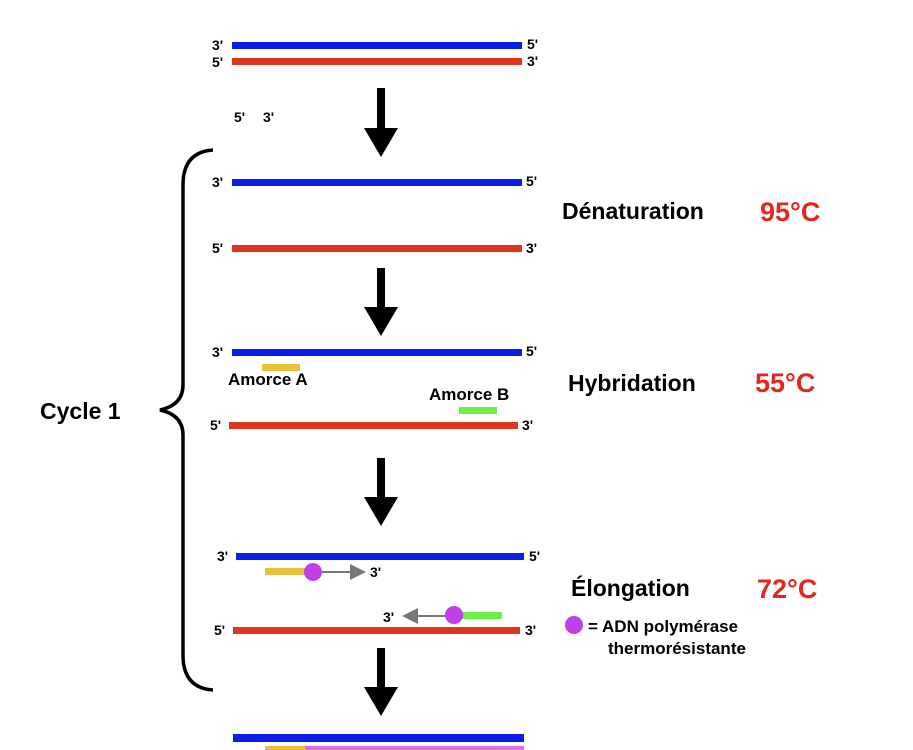 This screenshot has height=750, width=913. I want to click on polymerase-legend-dot, so click(574, 625).